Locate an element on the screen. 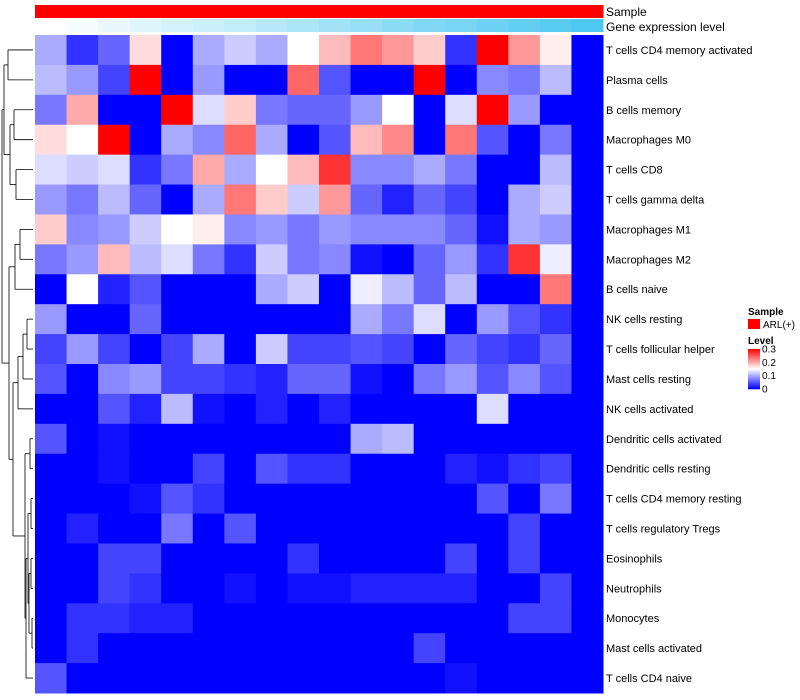 The height and width of the screenshot is (700, 800). row-label: B cells naive is located at coordinates (637, 290).